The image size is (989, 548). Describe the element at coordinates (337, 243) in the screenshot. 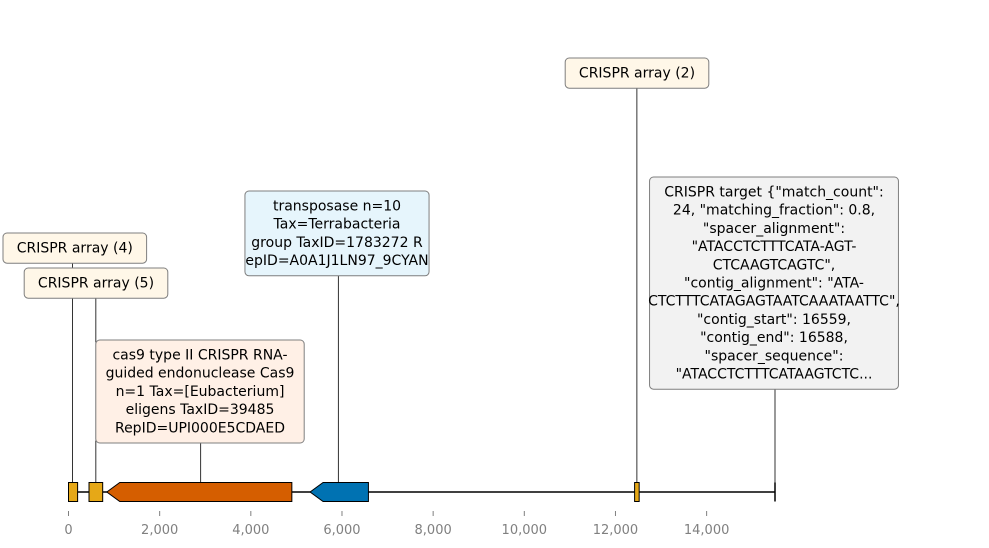

I see `annotation-line: group TaxID=1783272 R` at that location.